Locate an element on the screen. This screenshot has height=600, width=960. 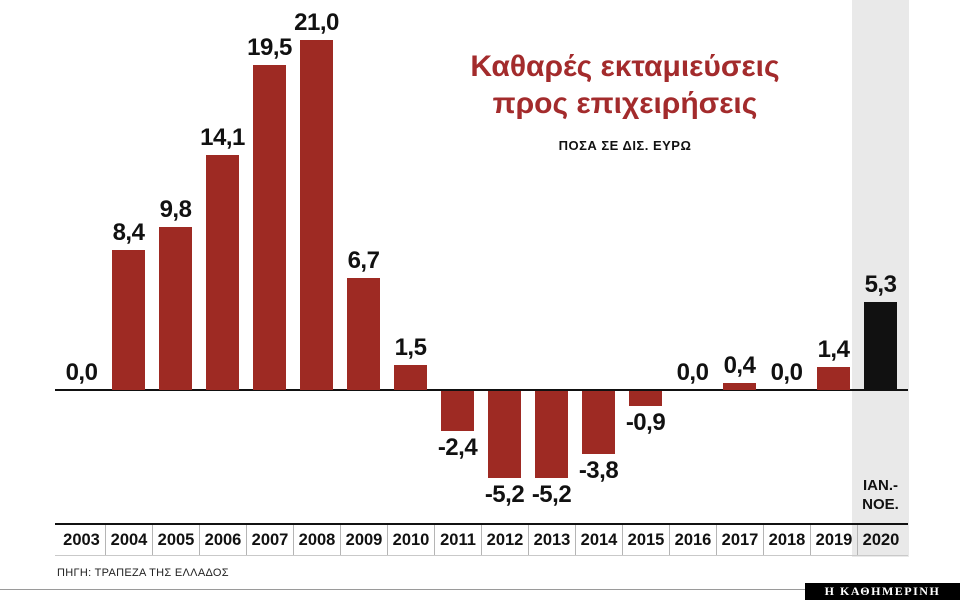
value-label-2017: 0,4 is located at coordinates (739, 366).